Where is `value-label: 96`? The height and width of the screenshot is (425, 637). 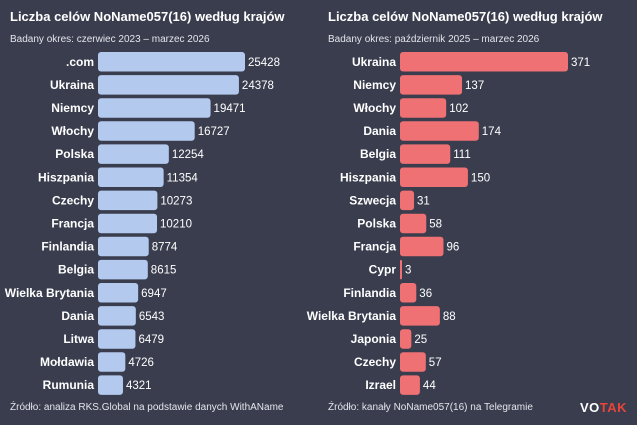 value-label: 96 is located at coordinates (452, 248).